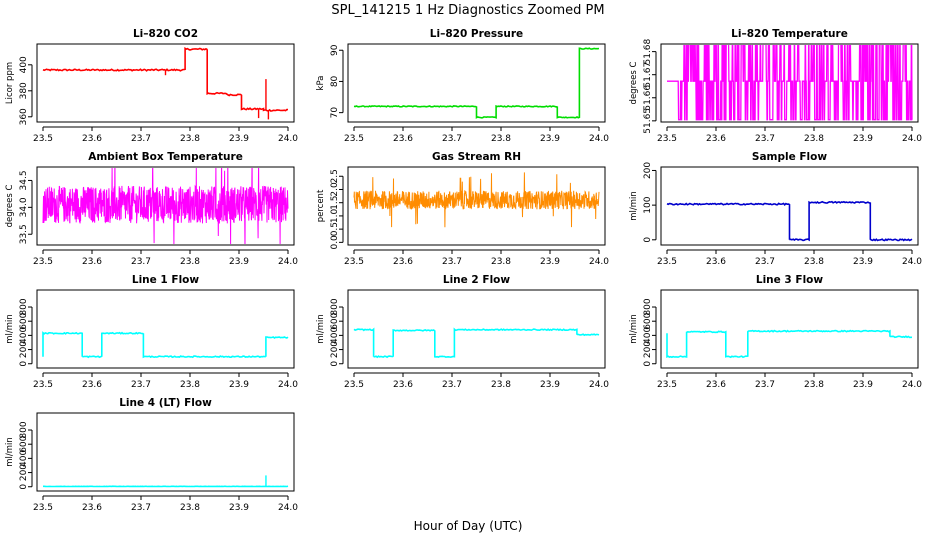  Describe the element at coordinates (165, 403) in the screenshot. I see `chart-title: Line 4 (LT) Flow` at that location.